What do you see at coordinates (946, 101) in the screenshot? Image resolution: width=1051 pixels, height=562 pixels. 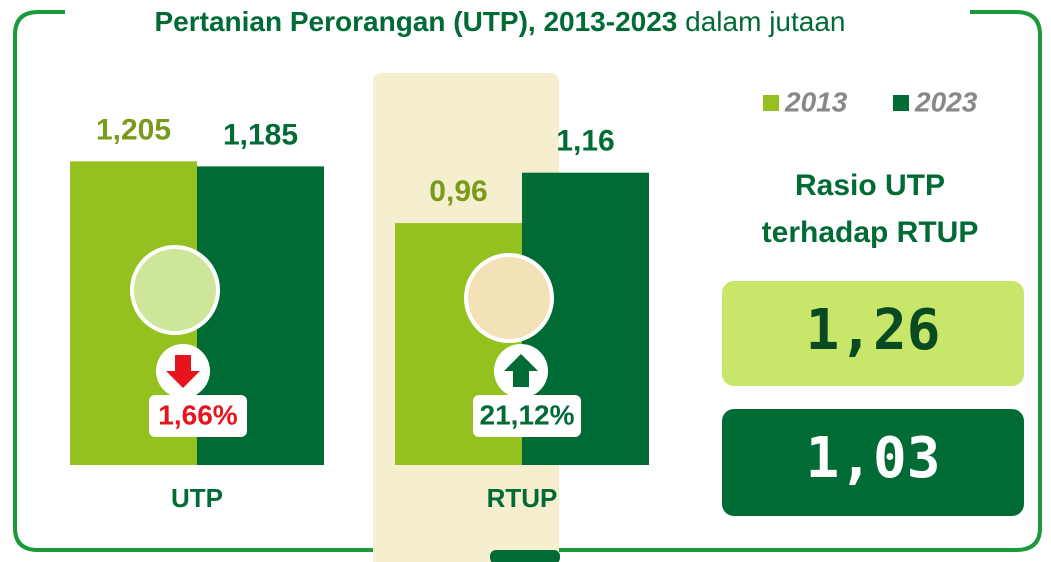 I see `legend-label: 2023` at bounding box center [946, 101].